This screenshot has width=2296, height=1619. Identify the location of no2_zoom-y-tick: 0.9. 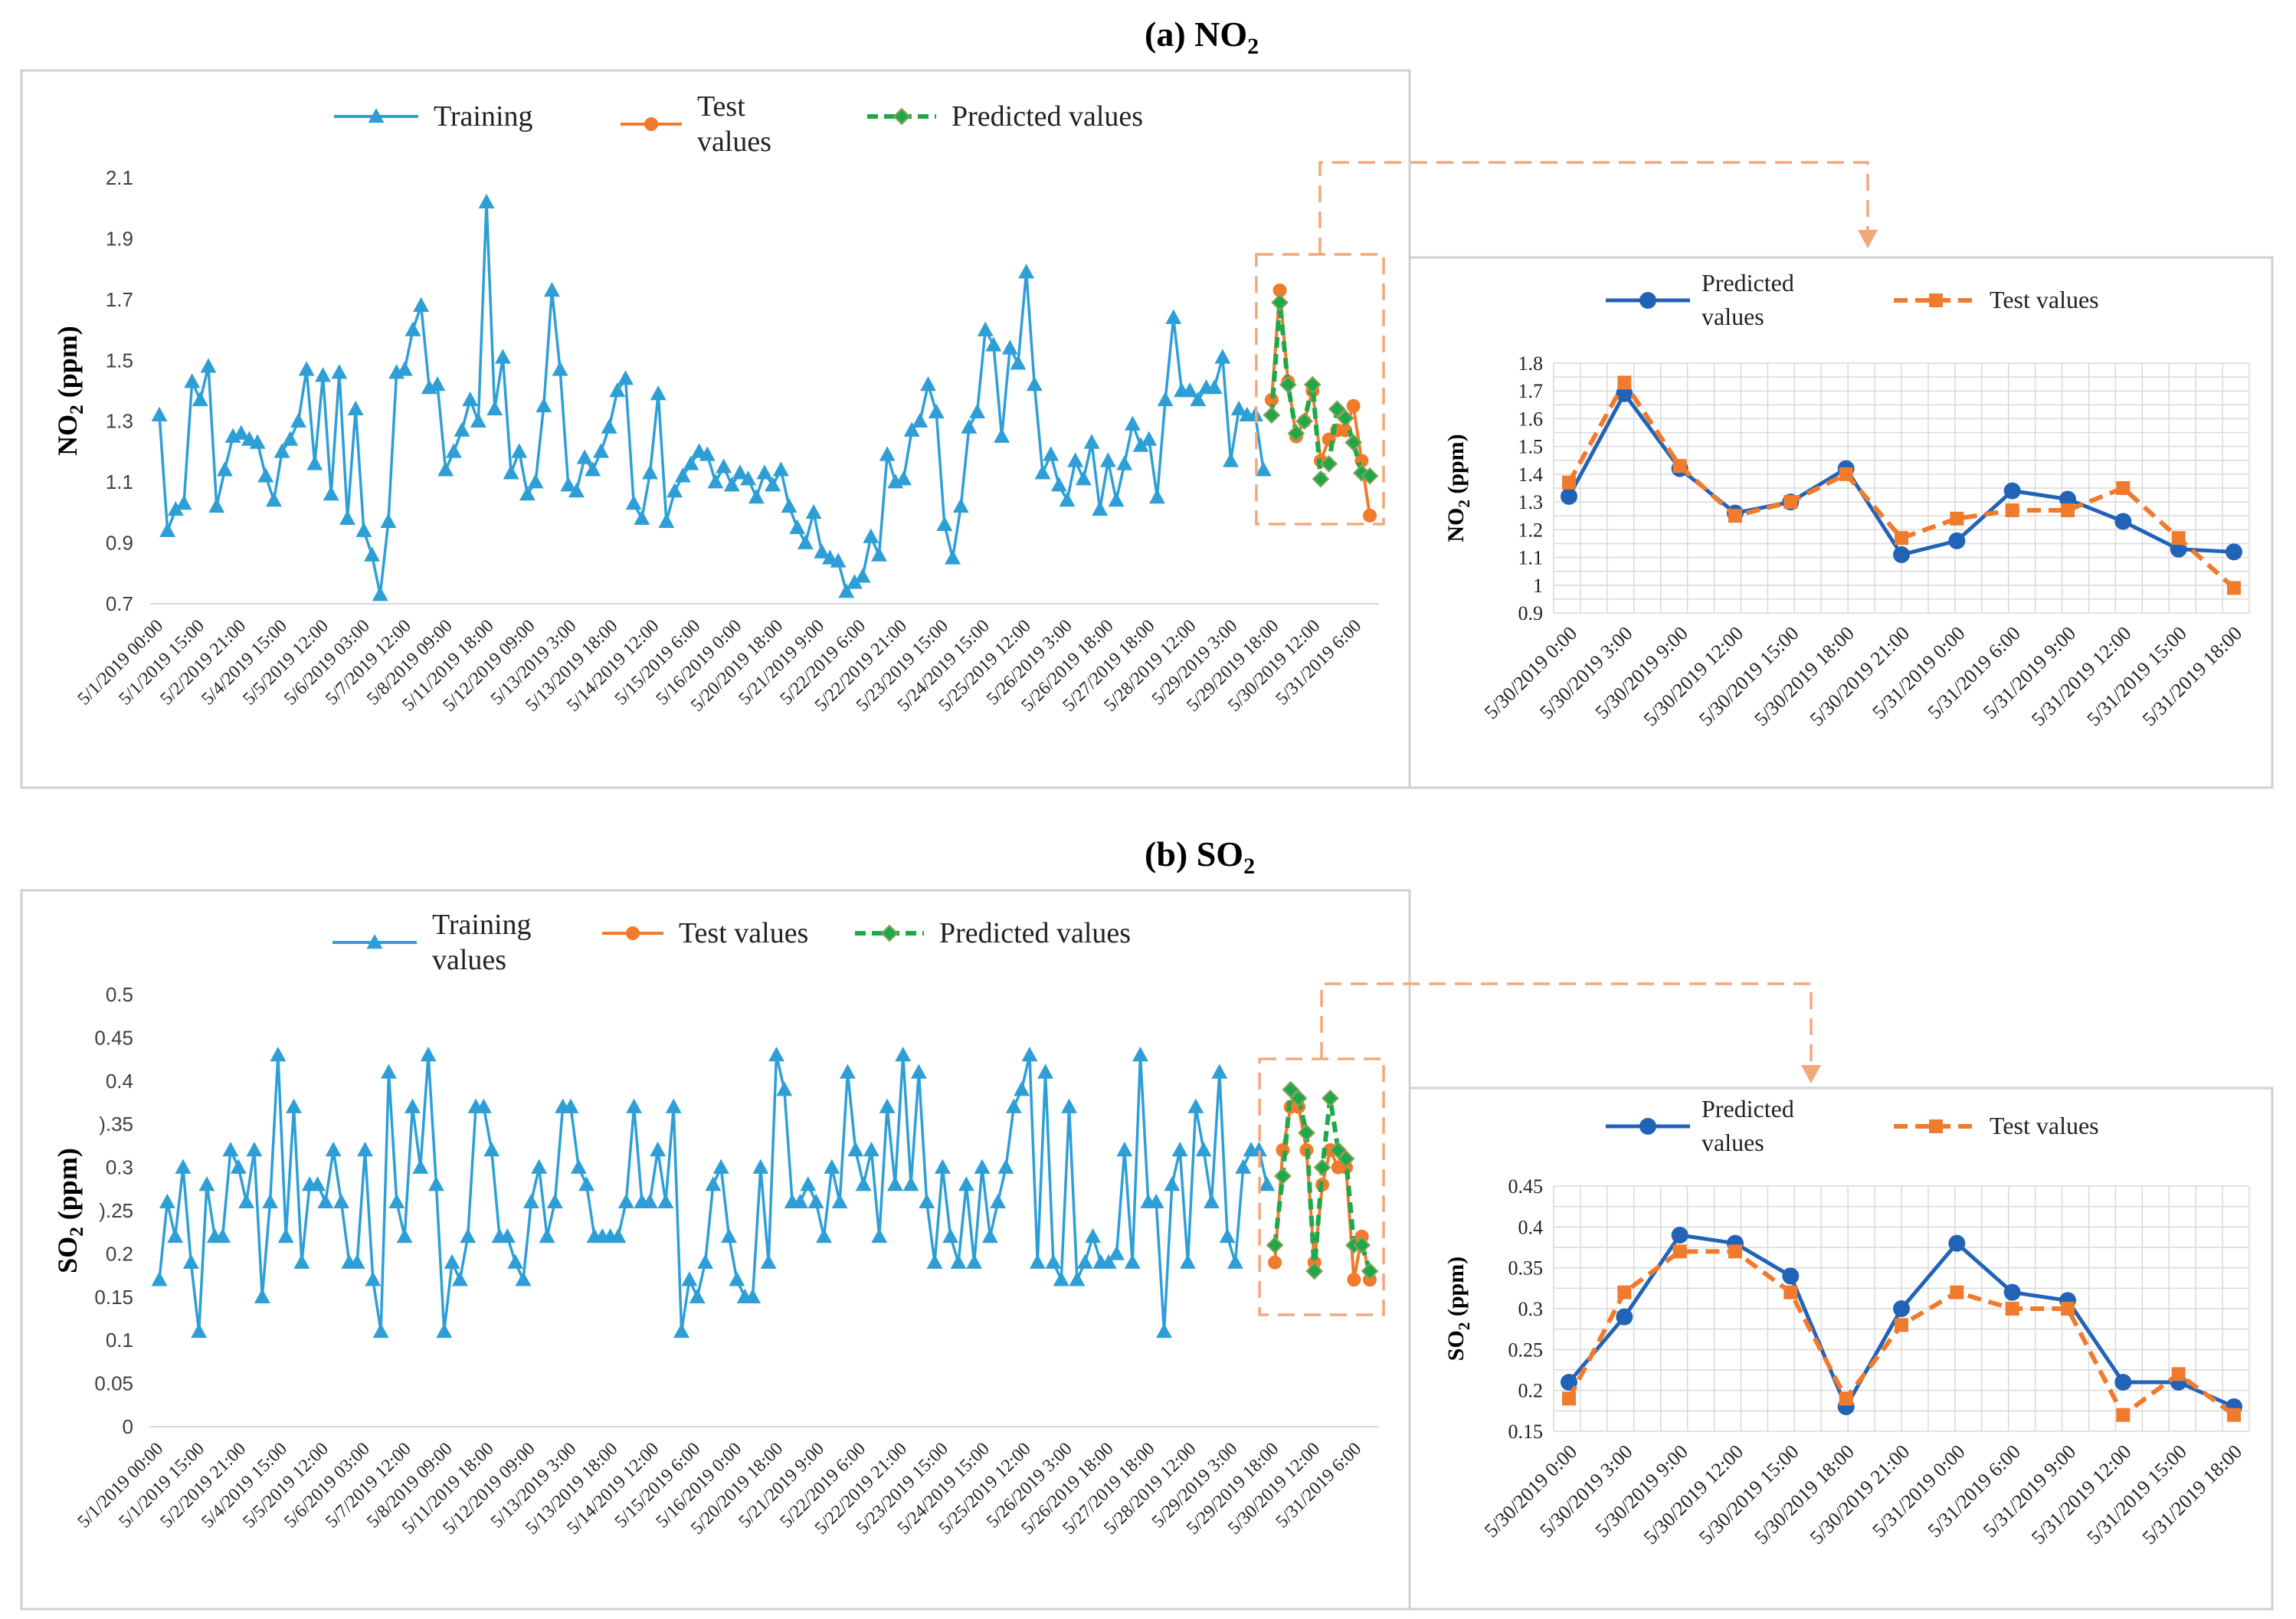
(1531, 613).